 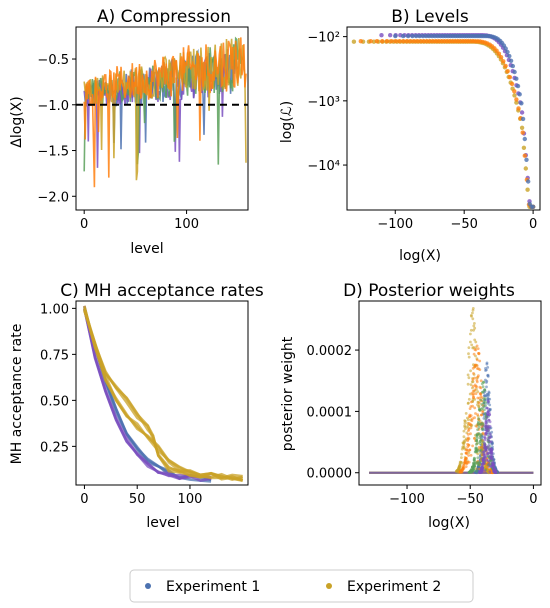 I want to click on panel-a-ytick-label: −1.0, so click(x=53, y=106).